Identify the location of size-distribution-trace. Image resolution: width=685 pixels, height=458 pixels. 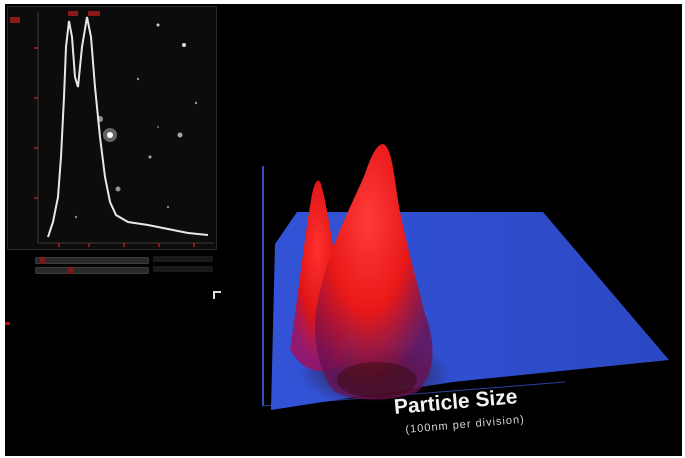
(128, 127).